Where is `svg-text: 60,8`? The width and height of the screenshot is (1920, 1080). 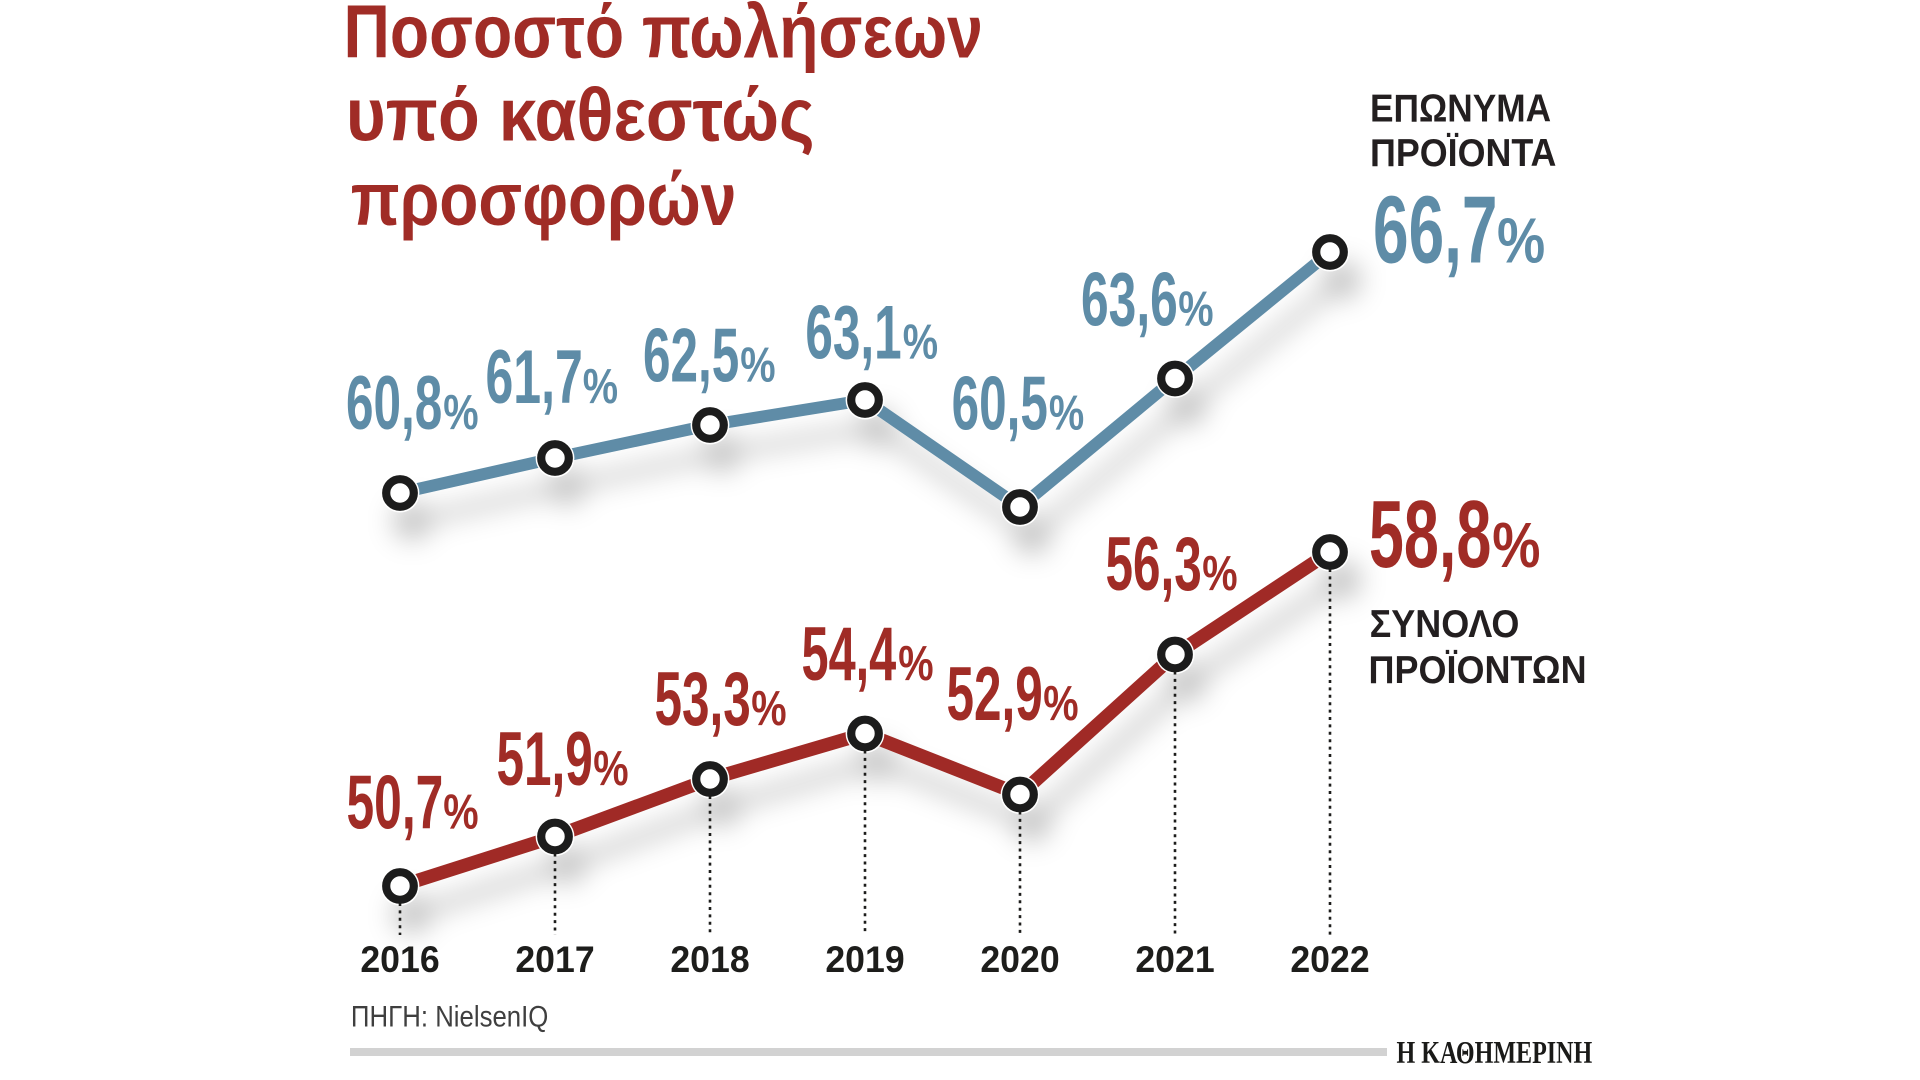
svg-text: 60,8 is located at coordinates (394, 402).